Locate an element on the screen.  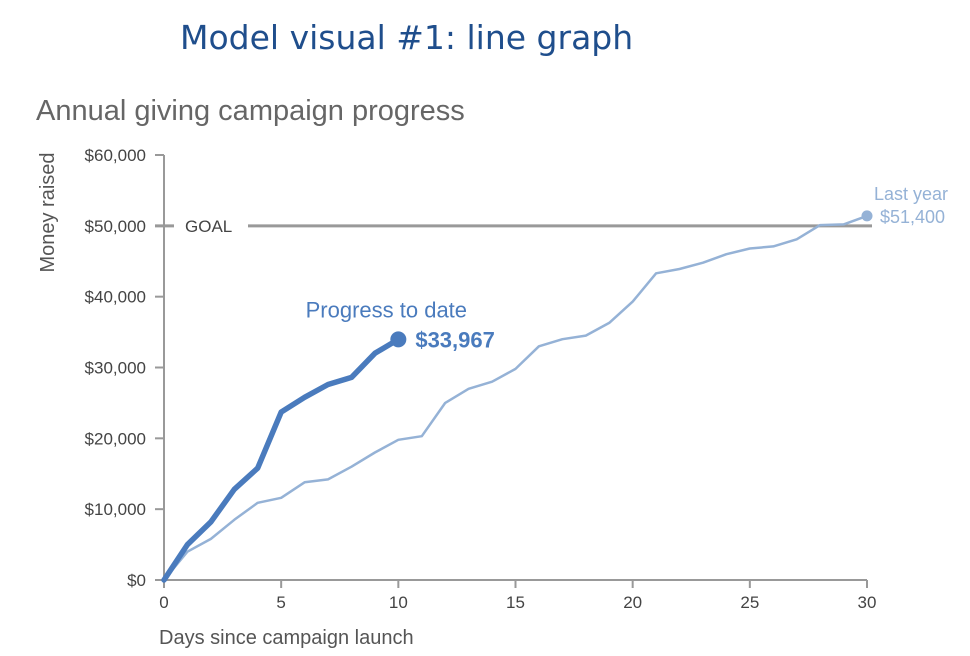
x-axis-ticks: 0 5 10 15 20 25 30 is located at coordinates (517, 596).